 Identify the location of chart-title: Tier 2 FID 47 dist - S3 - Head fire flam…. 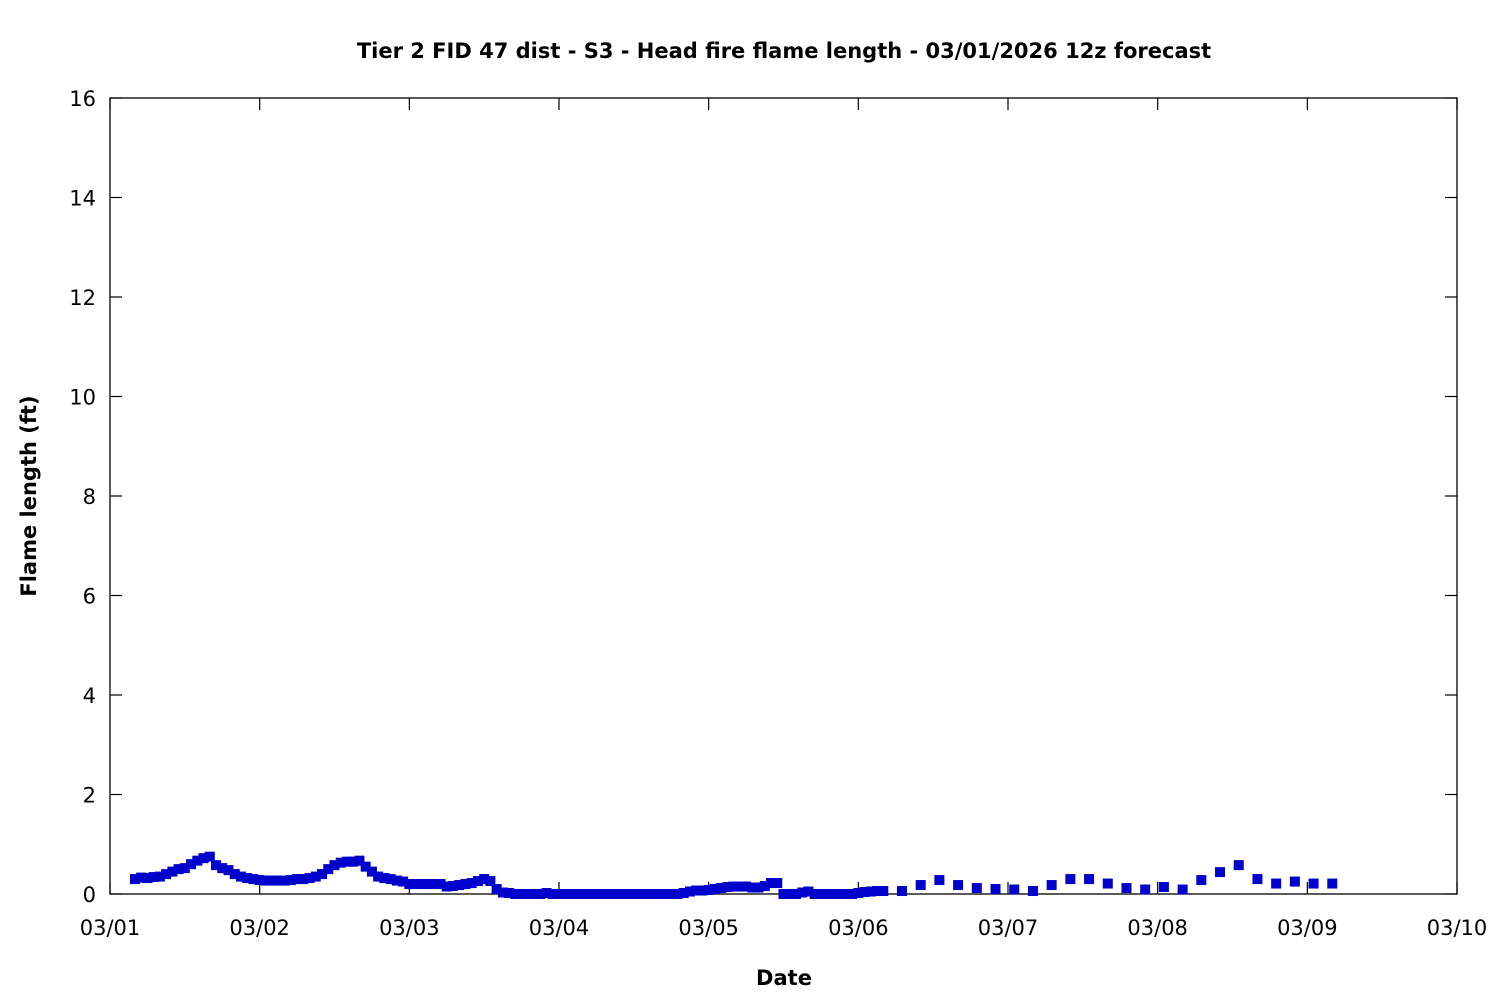
(784, 51).